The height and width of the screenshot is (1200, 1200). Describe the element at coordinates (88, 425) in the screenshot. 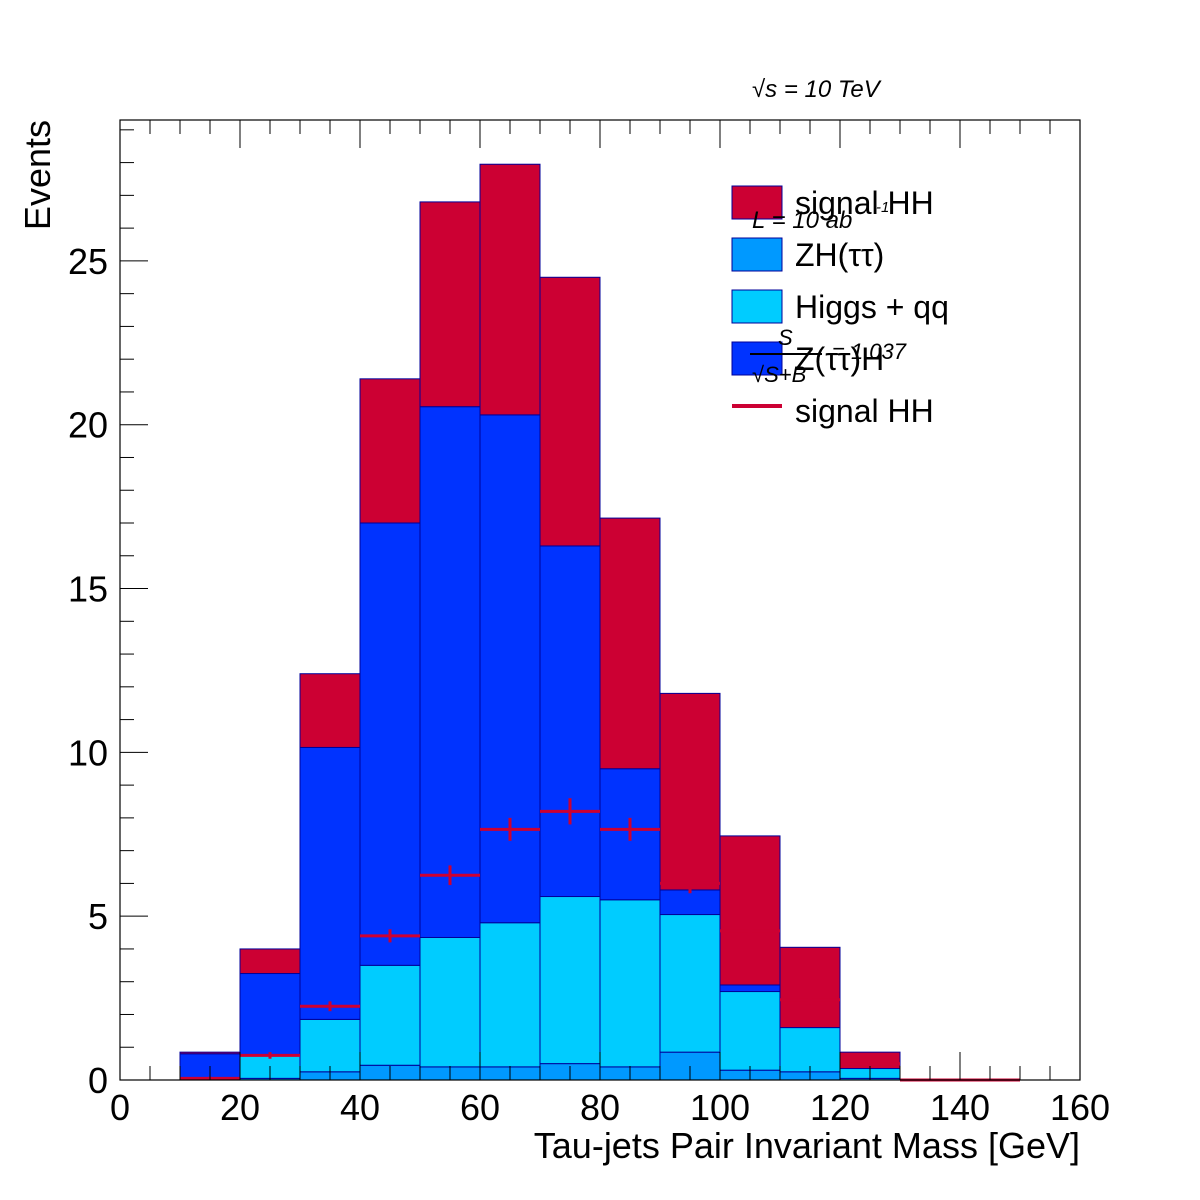

I see `y-tick-label: 20` at that location.